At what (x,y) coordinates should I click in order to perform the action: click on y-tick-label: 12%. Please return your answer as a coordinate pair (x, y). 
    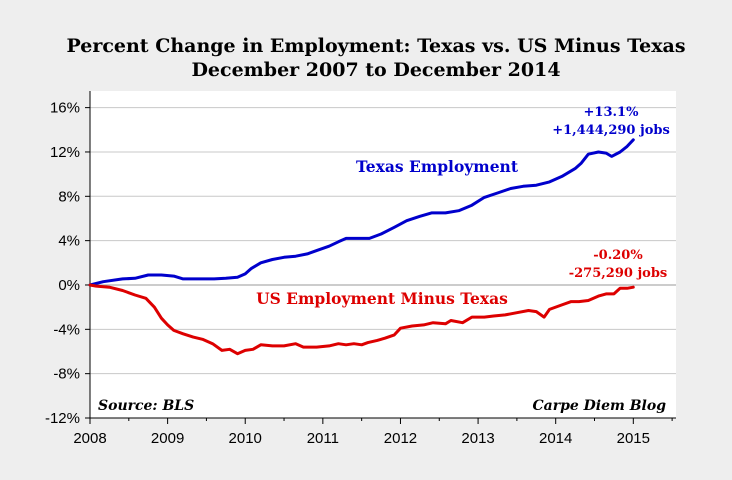
    Looking at the image, I should click on (65, 152).